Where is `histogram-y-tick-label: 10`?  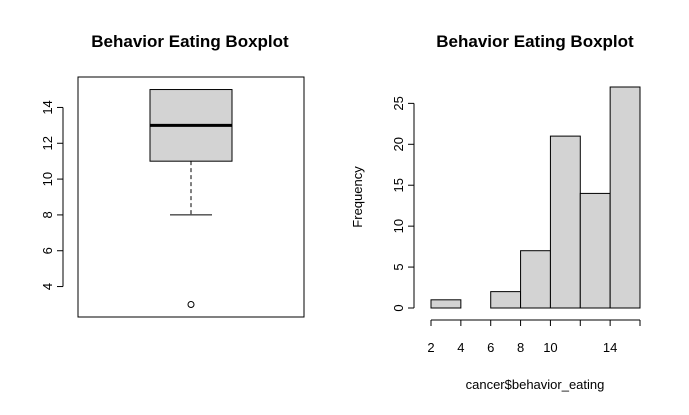 histogram-y-tick-label: 10 is located at coordinates (398, 226).